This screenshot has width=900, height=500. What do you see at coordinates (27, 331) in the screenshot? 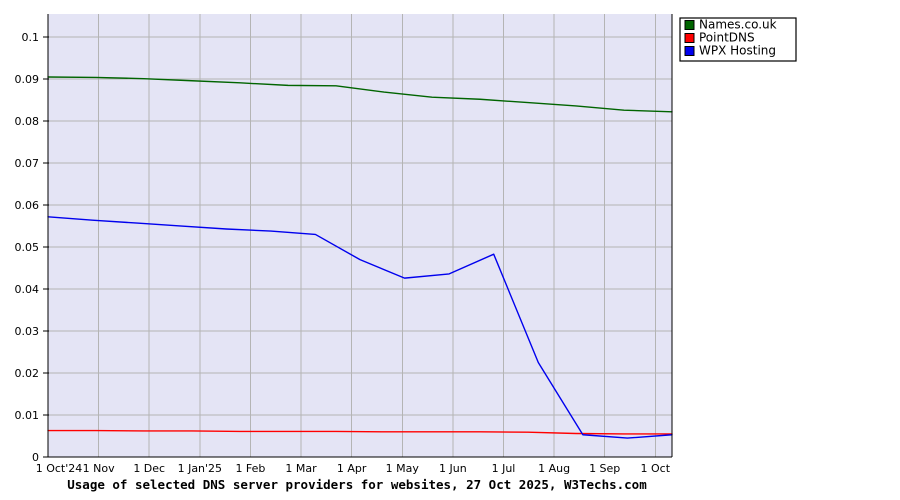
I see `y-tick-label: 0.03` at bounding box center [27, 331].